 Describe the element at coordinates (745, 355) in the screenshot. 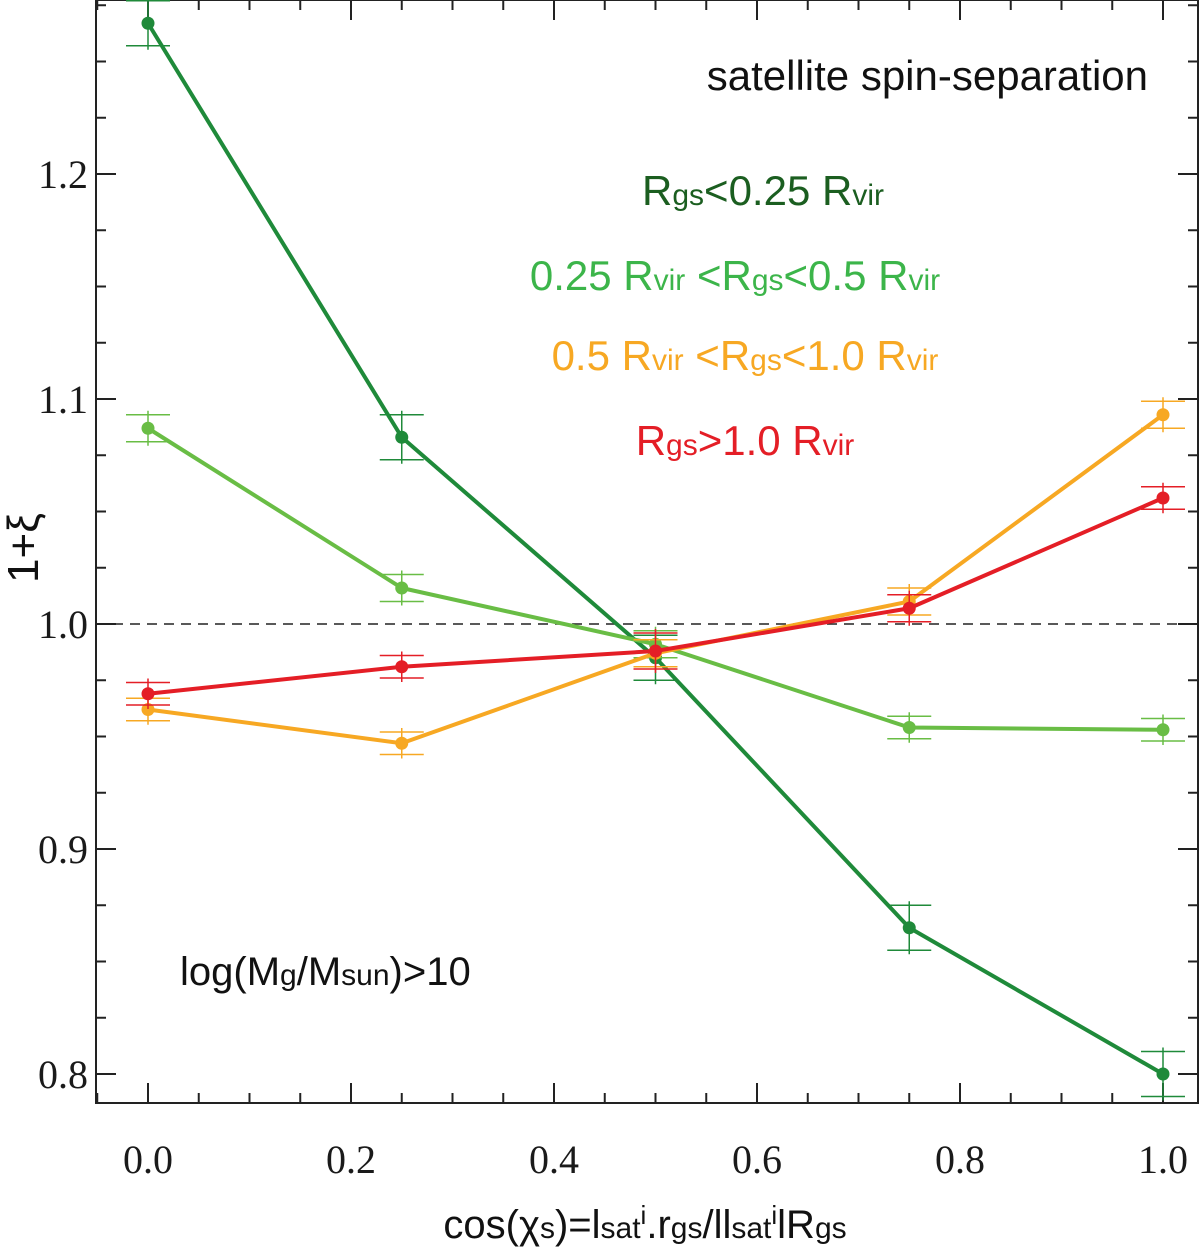

I see `legend-entry-2: 0.5 Rvir <Rgs<1.0 Rvir` at that location.